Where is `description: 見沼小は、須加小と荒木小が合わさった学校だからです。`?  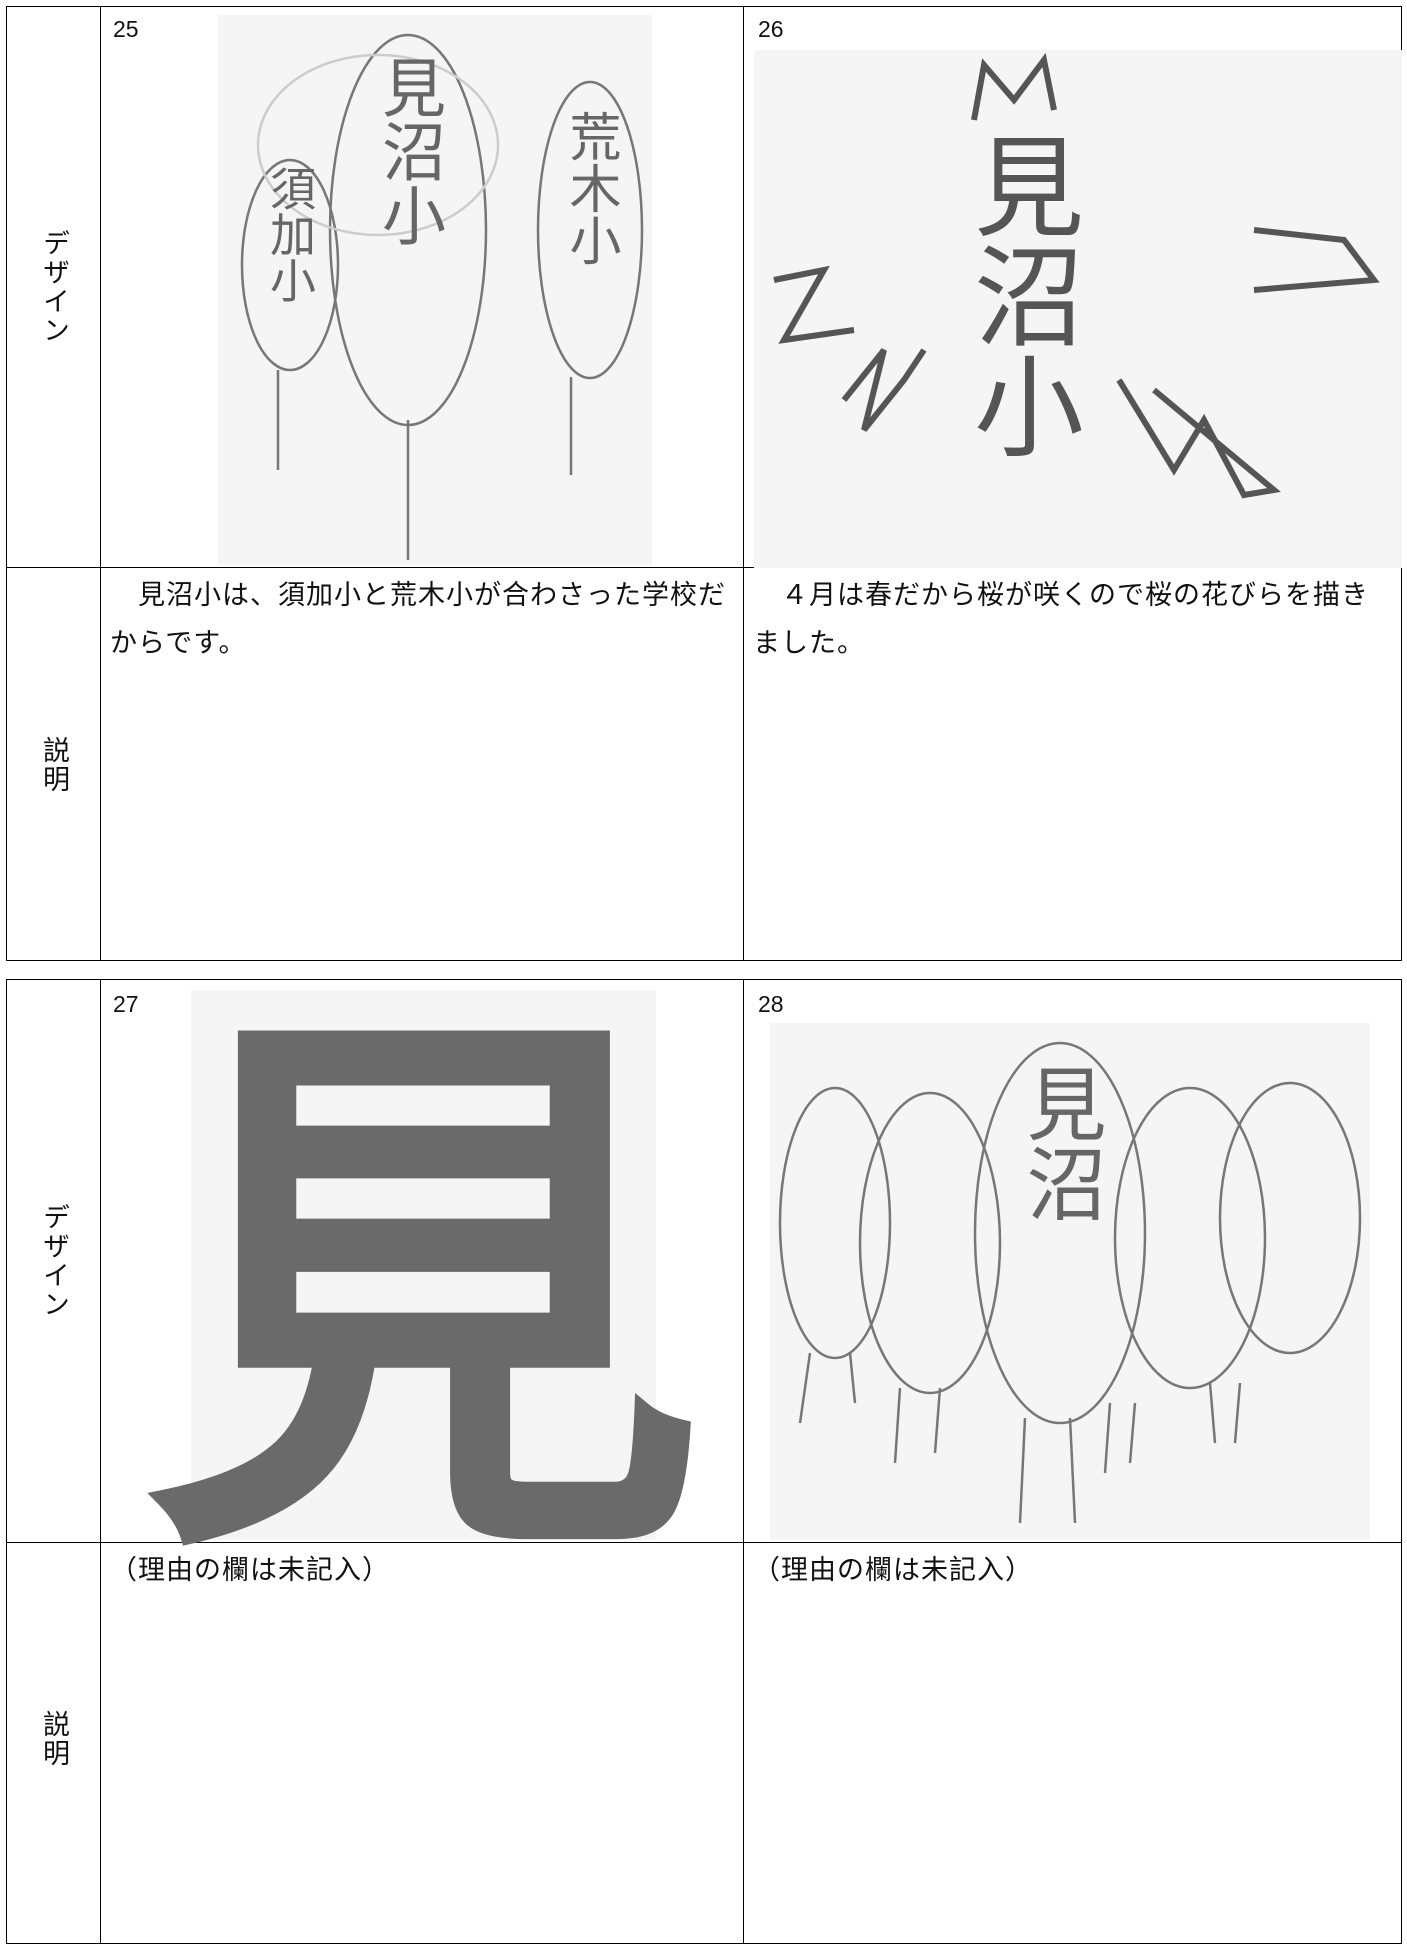 description: 見沼小は、須加小と荒木小が合わさった学校だからです。 is located at coordinates (418, 619).